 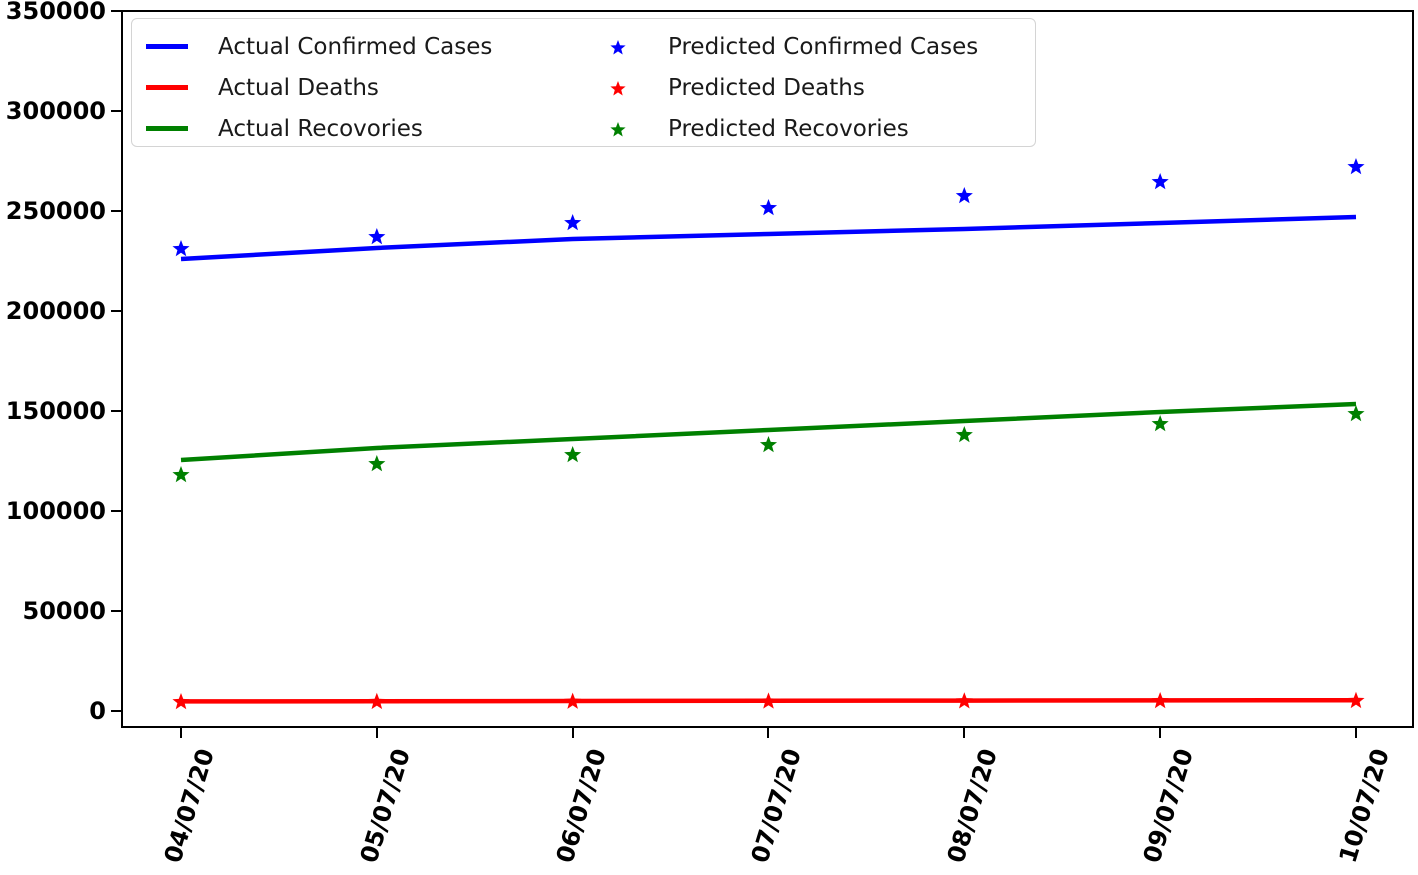 What do you see at coordinates (97, 711) in the screenshot?
I see `y-tick-label: 0` at bounding box center [97, 711].